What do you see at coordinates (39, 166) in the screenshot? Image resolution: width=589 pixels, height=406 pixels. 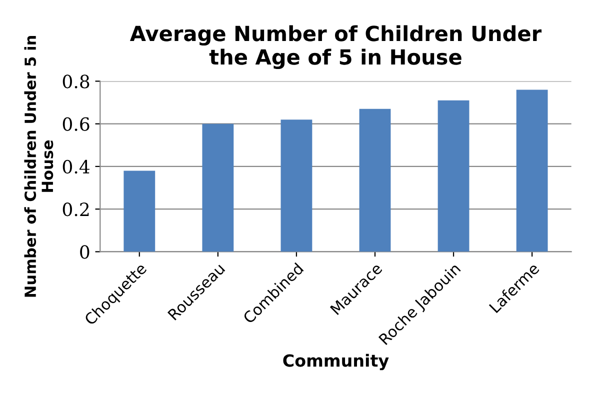 I see `y-axis-title: Number of Children Under 5 in House` at bounding box center [39, 166].